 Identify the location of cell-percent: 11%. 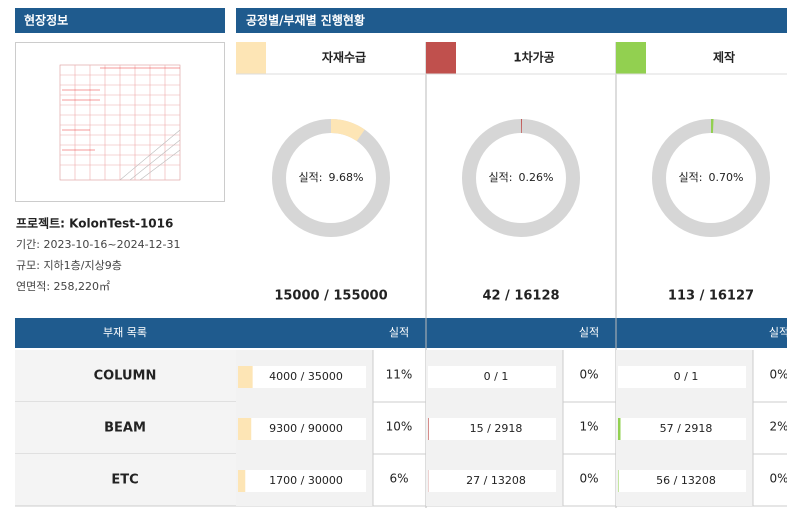
(399, 375).